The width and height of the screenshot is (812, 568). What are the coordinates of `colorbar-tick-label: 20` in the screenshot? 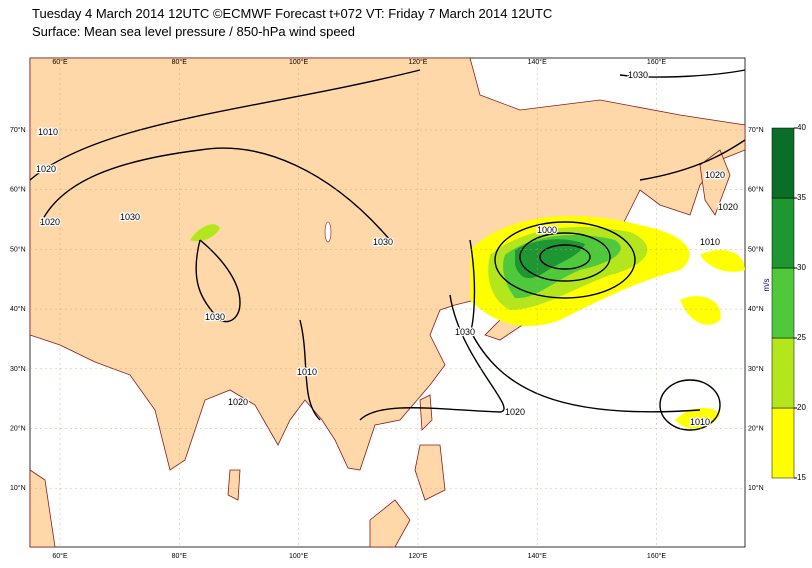 It's located at (801, 407).